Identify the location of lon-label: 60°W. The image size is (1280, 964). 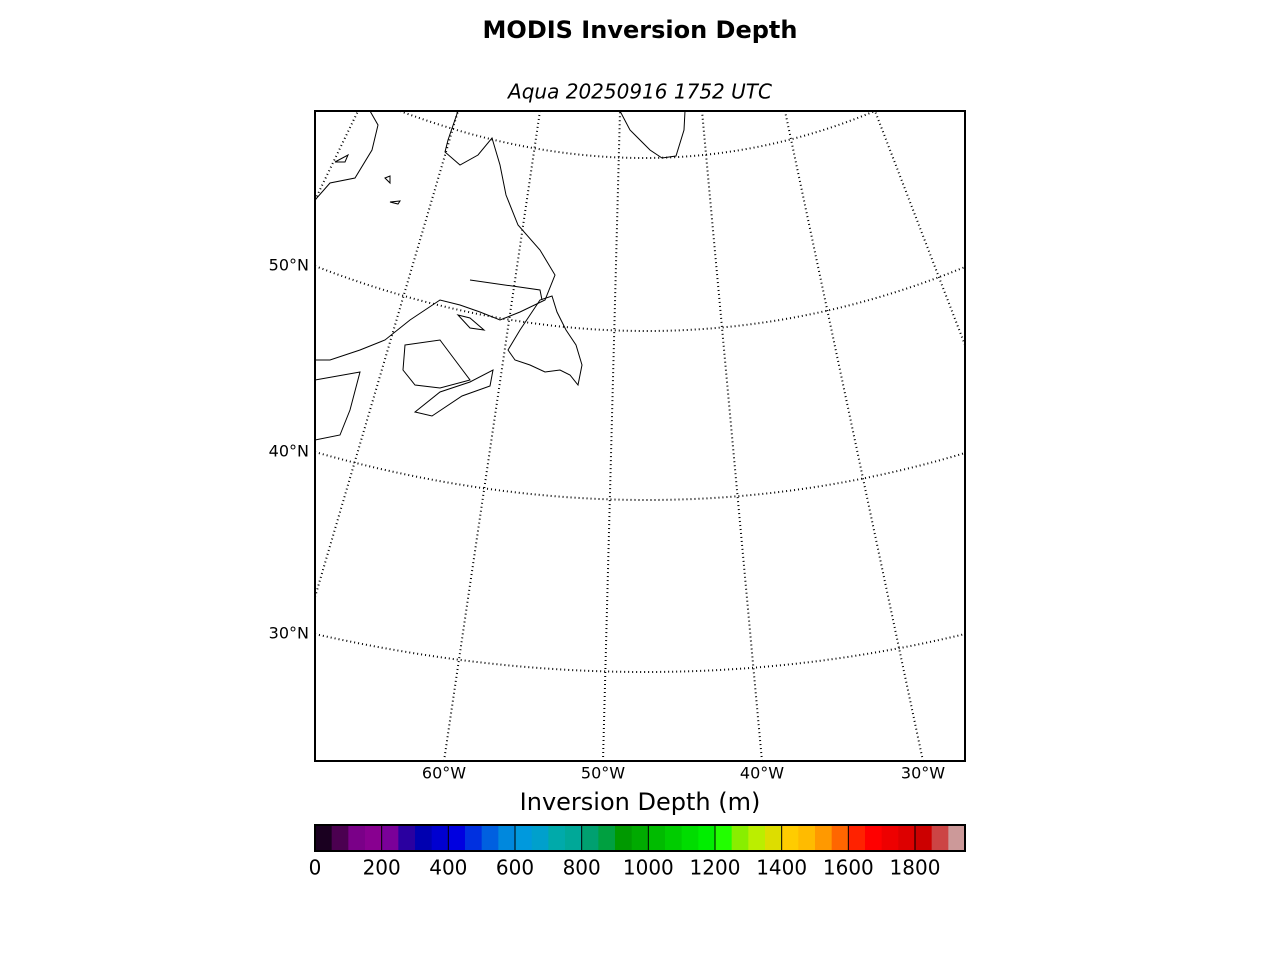
(444, 773).